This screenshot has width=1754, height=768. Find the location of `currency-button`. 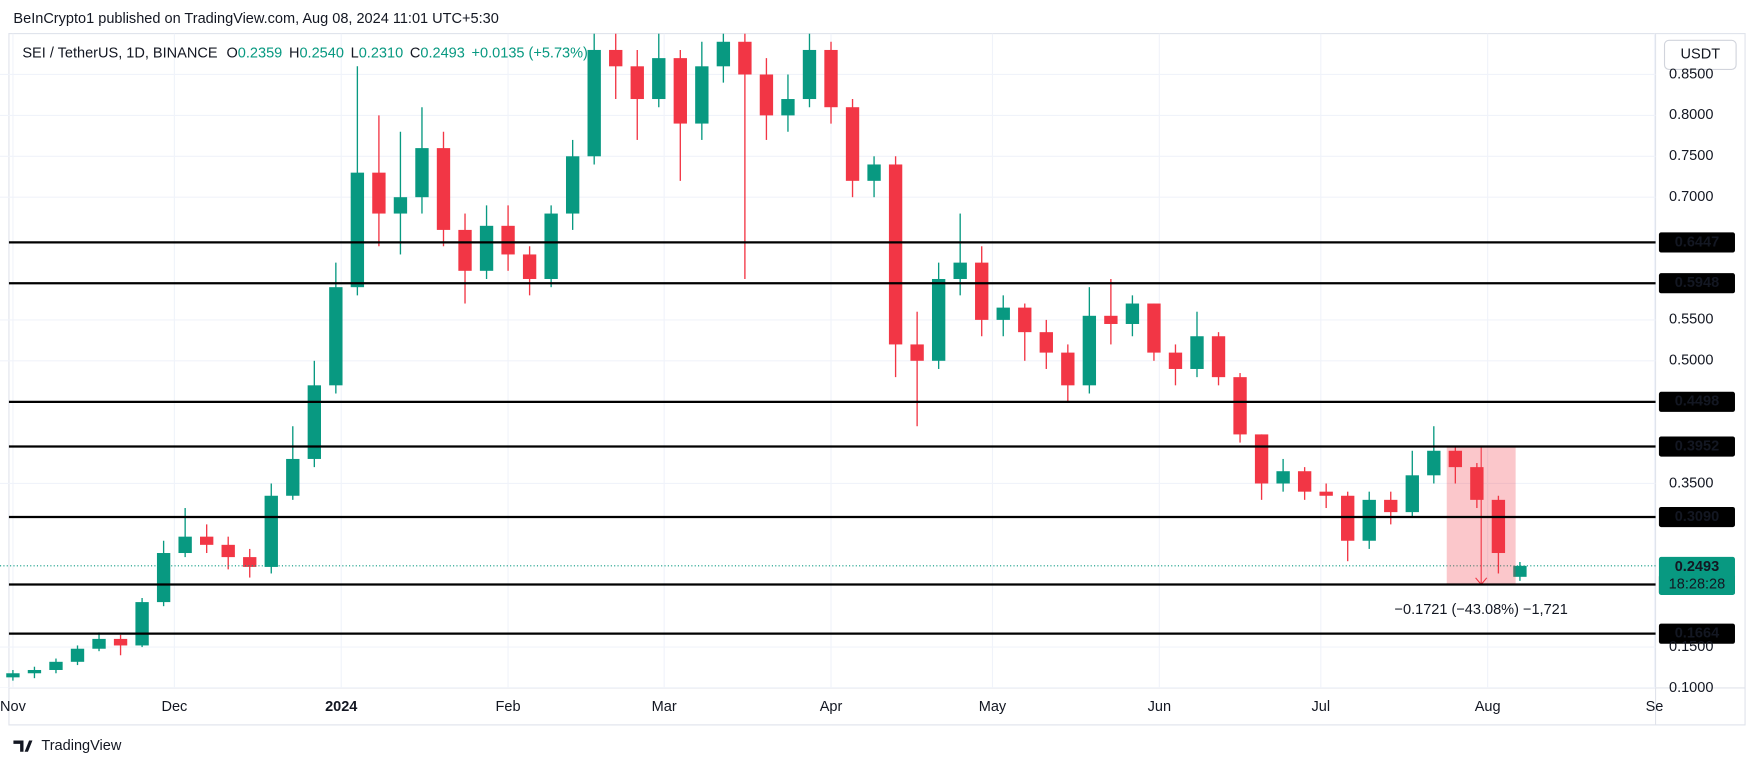

currency-button is located at coordinates (1700, 54).